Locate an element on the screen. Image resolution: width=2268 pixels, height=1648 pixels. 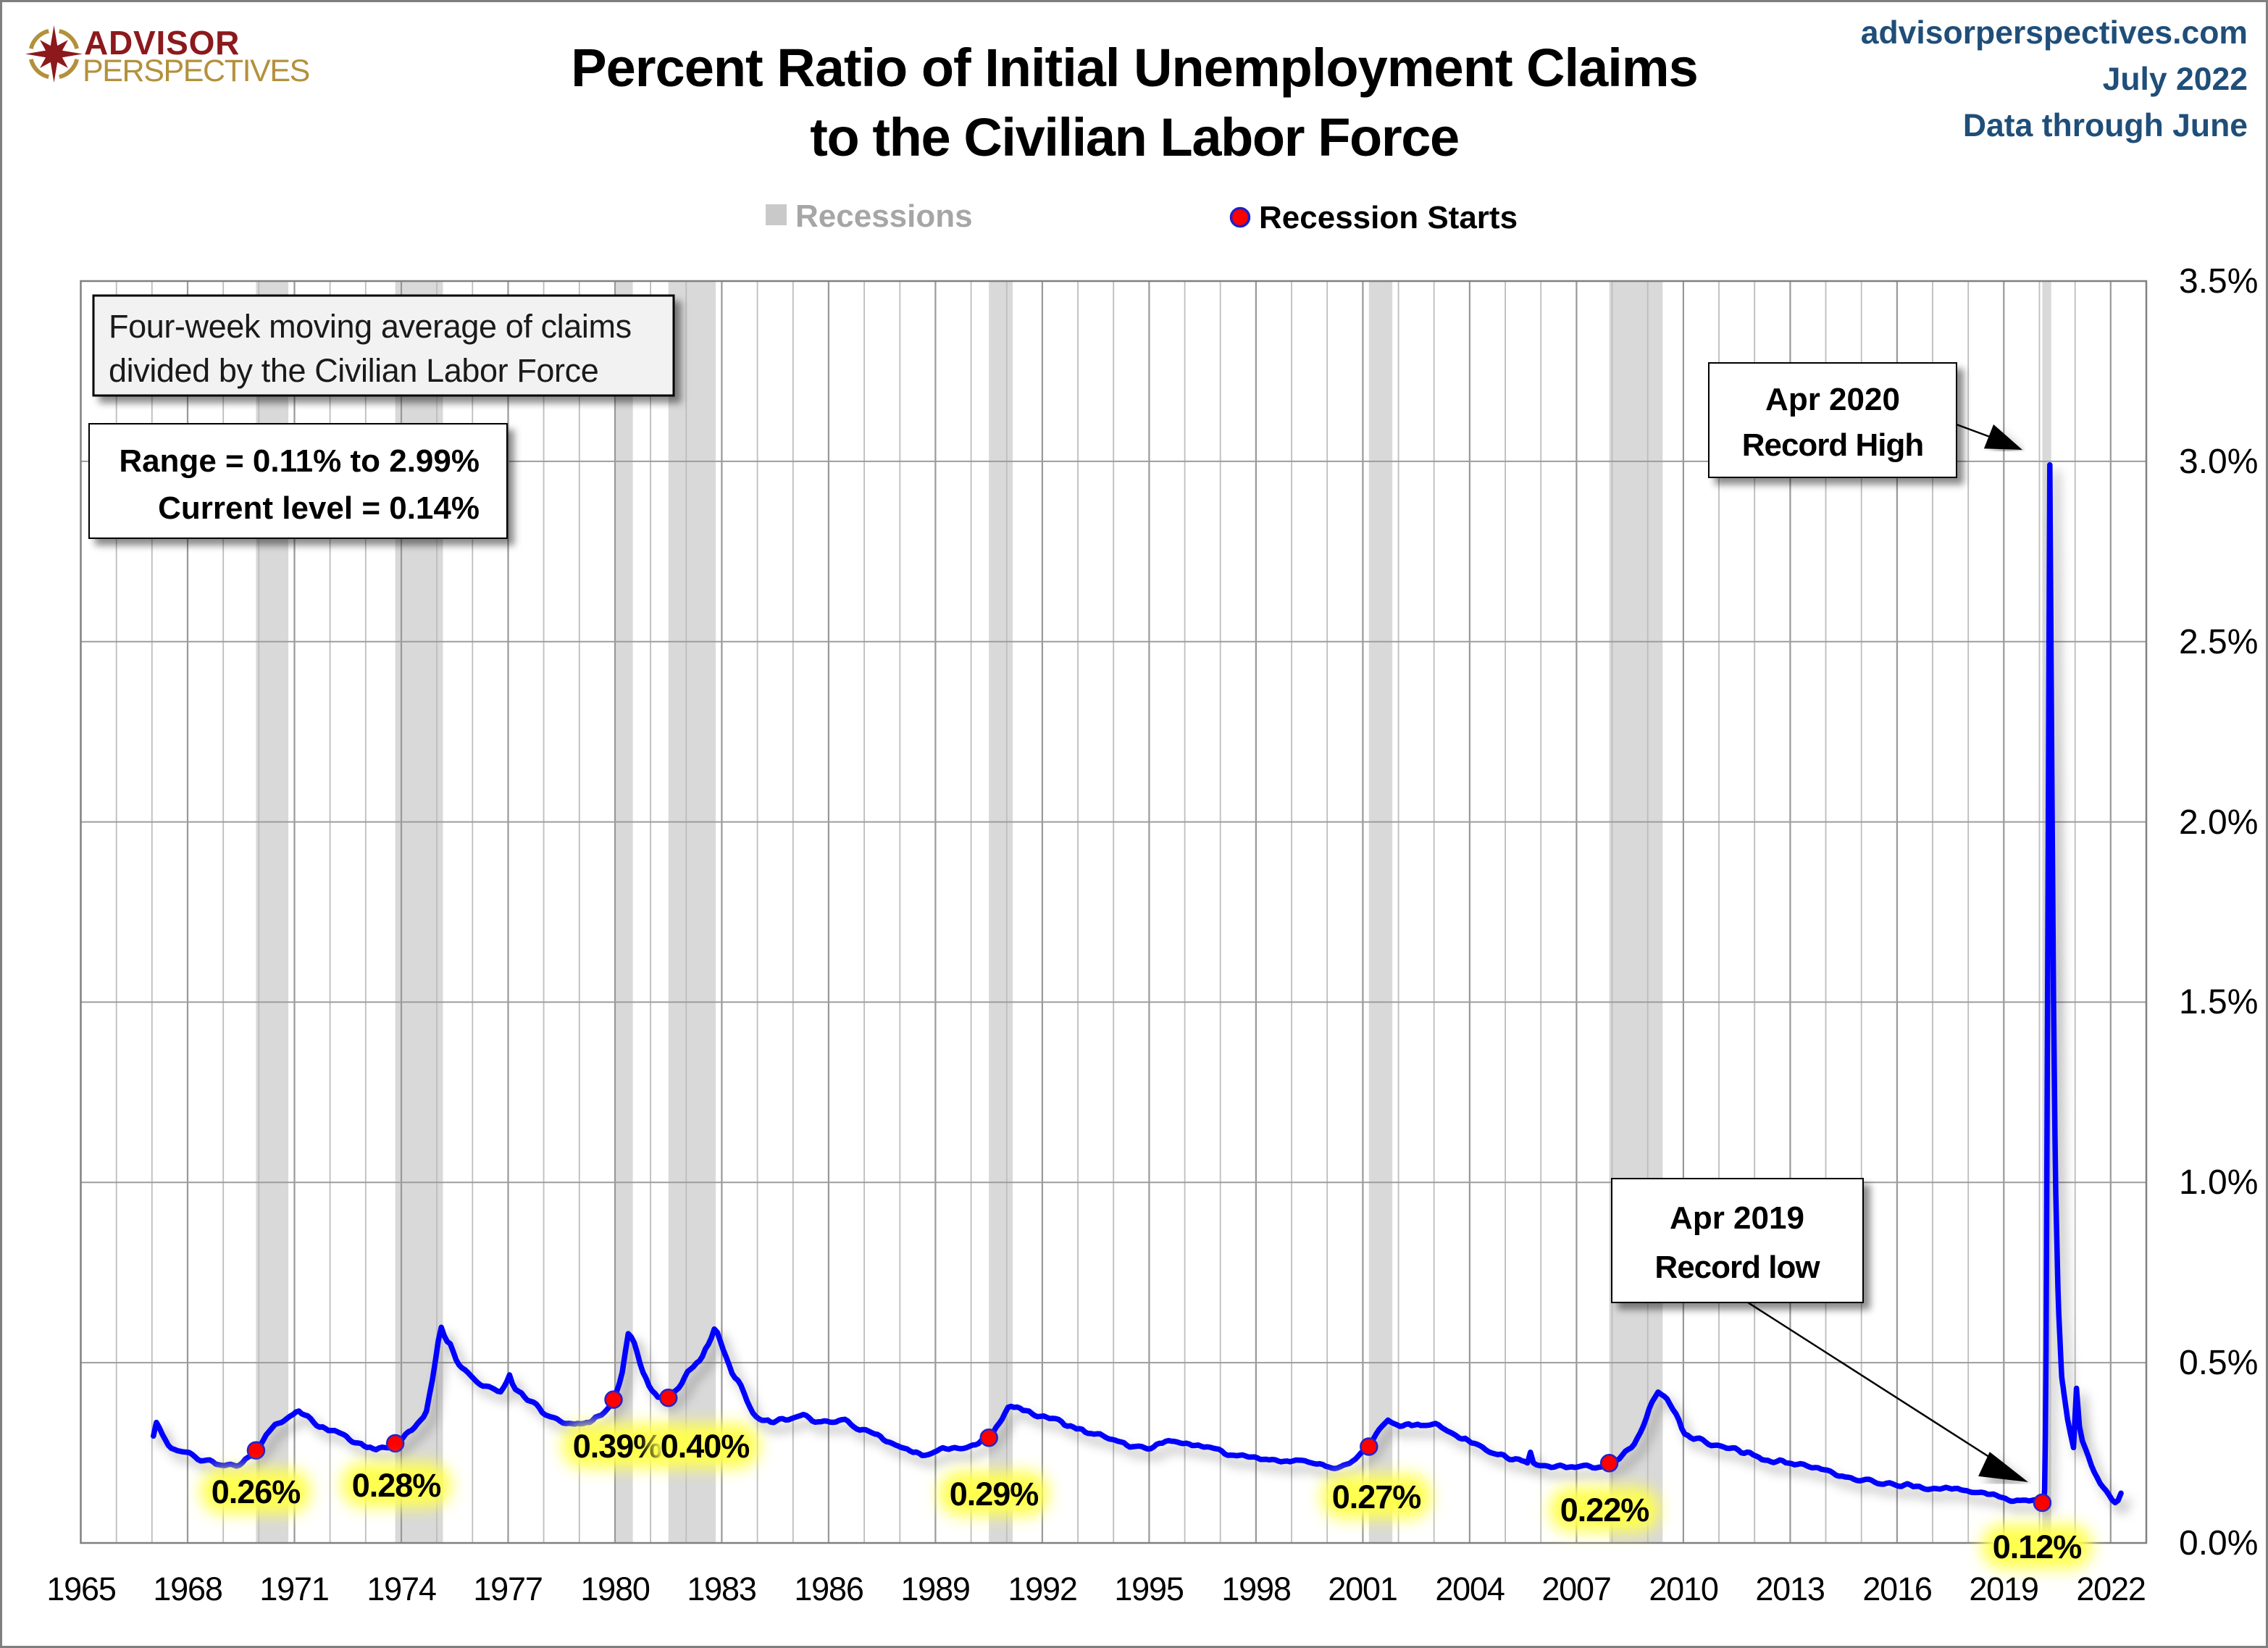
svg-text: 2004 is located at coordinates (1470, 1588).